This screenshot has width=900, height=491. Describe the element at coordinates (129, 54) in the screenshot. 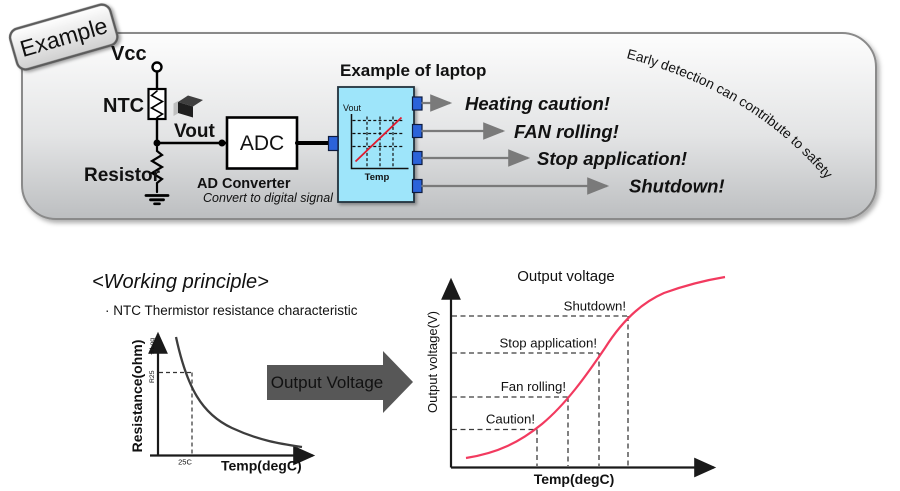

I see `vcc-label: Vcc` at that location.